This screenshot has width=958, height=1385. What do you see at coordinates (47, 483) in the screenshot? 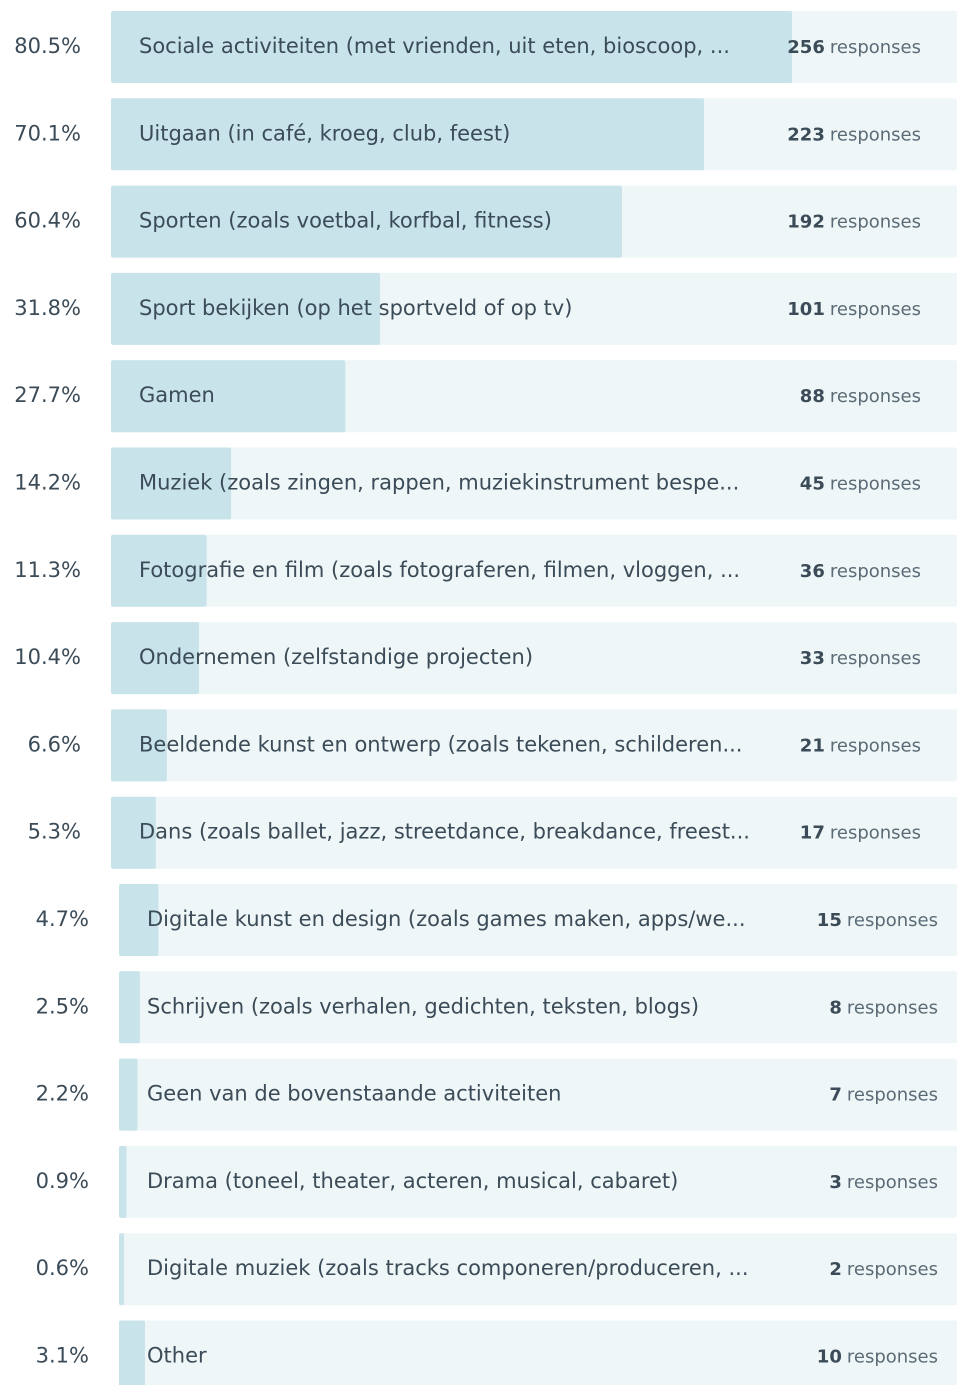
I see `percent-label: 14.2%` at bounding box center [47, 483].